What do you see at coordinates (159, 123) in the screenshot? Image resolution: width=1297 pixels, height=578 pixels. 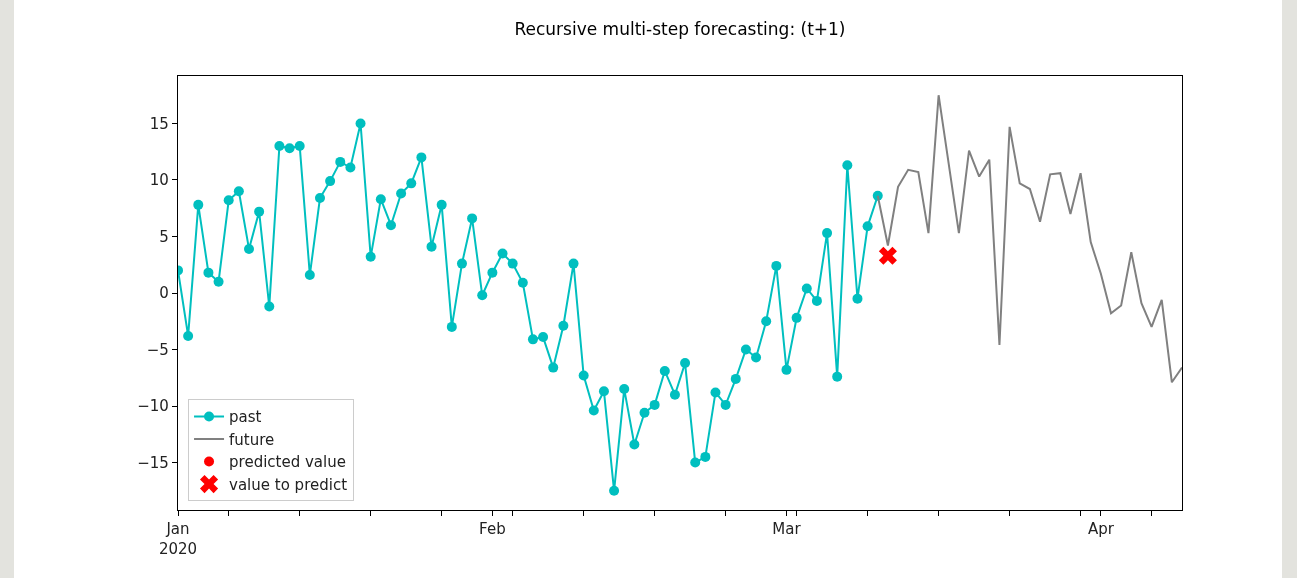 I see `y-tick-label: 15` at bounding box center [159, 123].